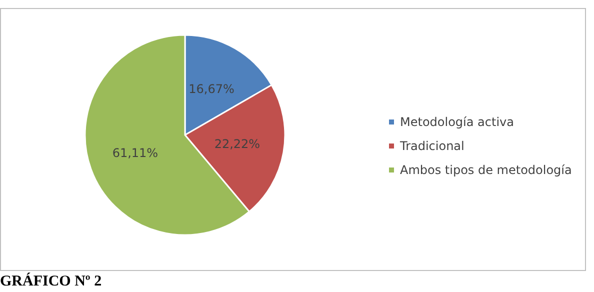  I want to click on legend-label: Ambos tipos de metodología, so click(486, 170).